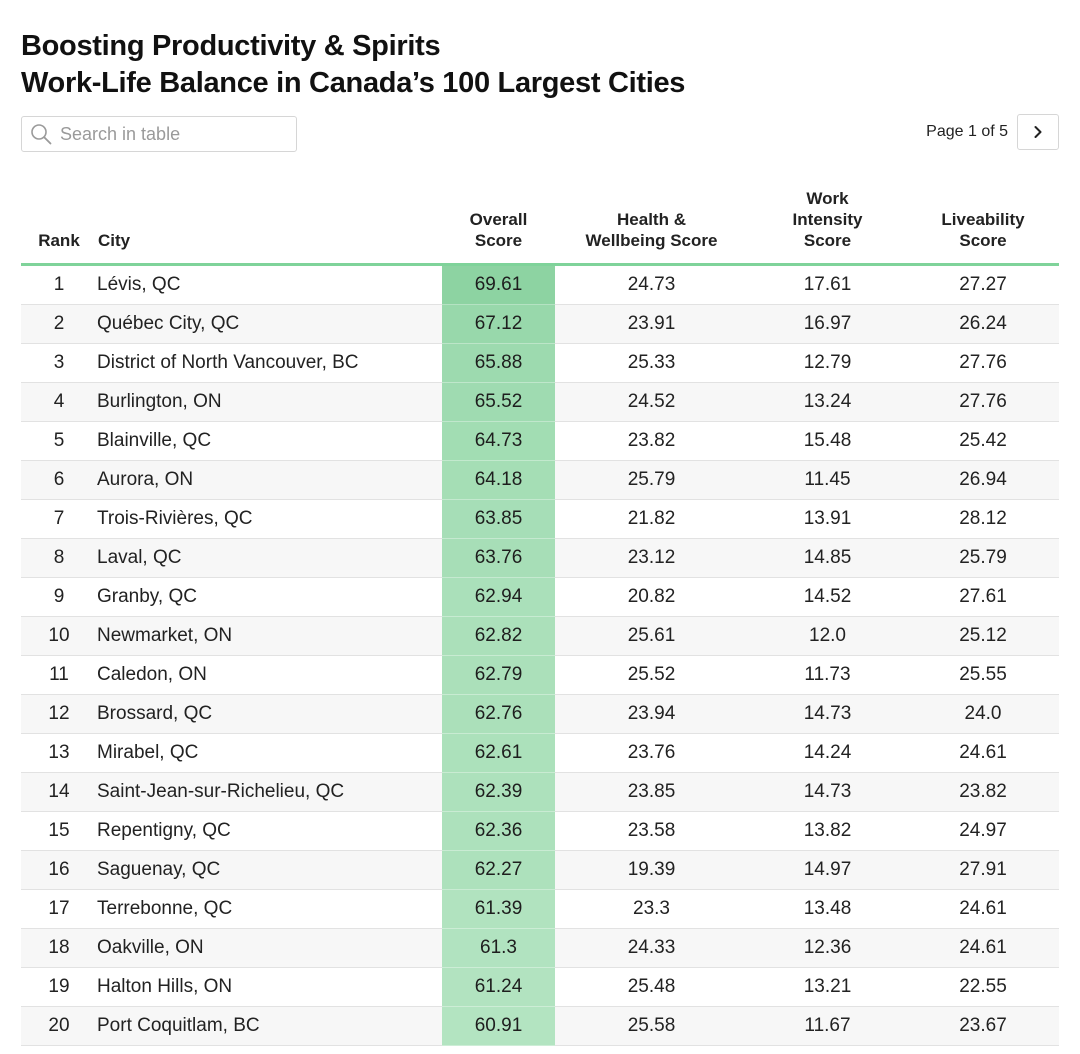 The height and width of the screenshot is (1054, 1080). Describe the element at coordinates (498, 675) in the screenshot. I see `cell-overall: 62.79` at that location.